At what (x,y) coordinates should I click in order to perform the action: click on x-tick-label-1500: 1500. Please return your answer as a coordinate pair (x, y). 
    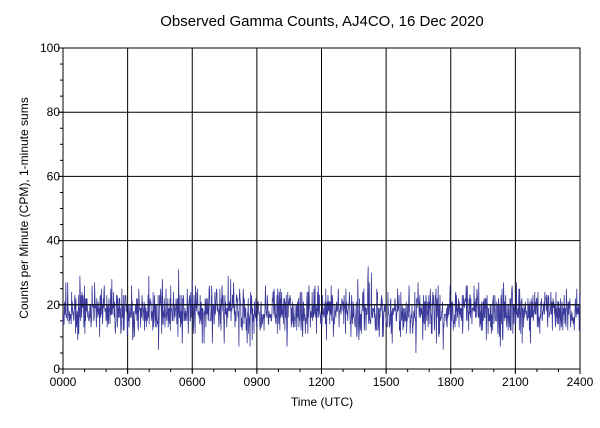
    Looking at the image, I should click on (386, 382).